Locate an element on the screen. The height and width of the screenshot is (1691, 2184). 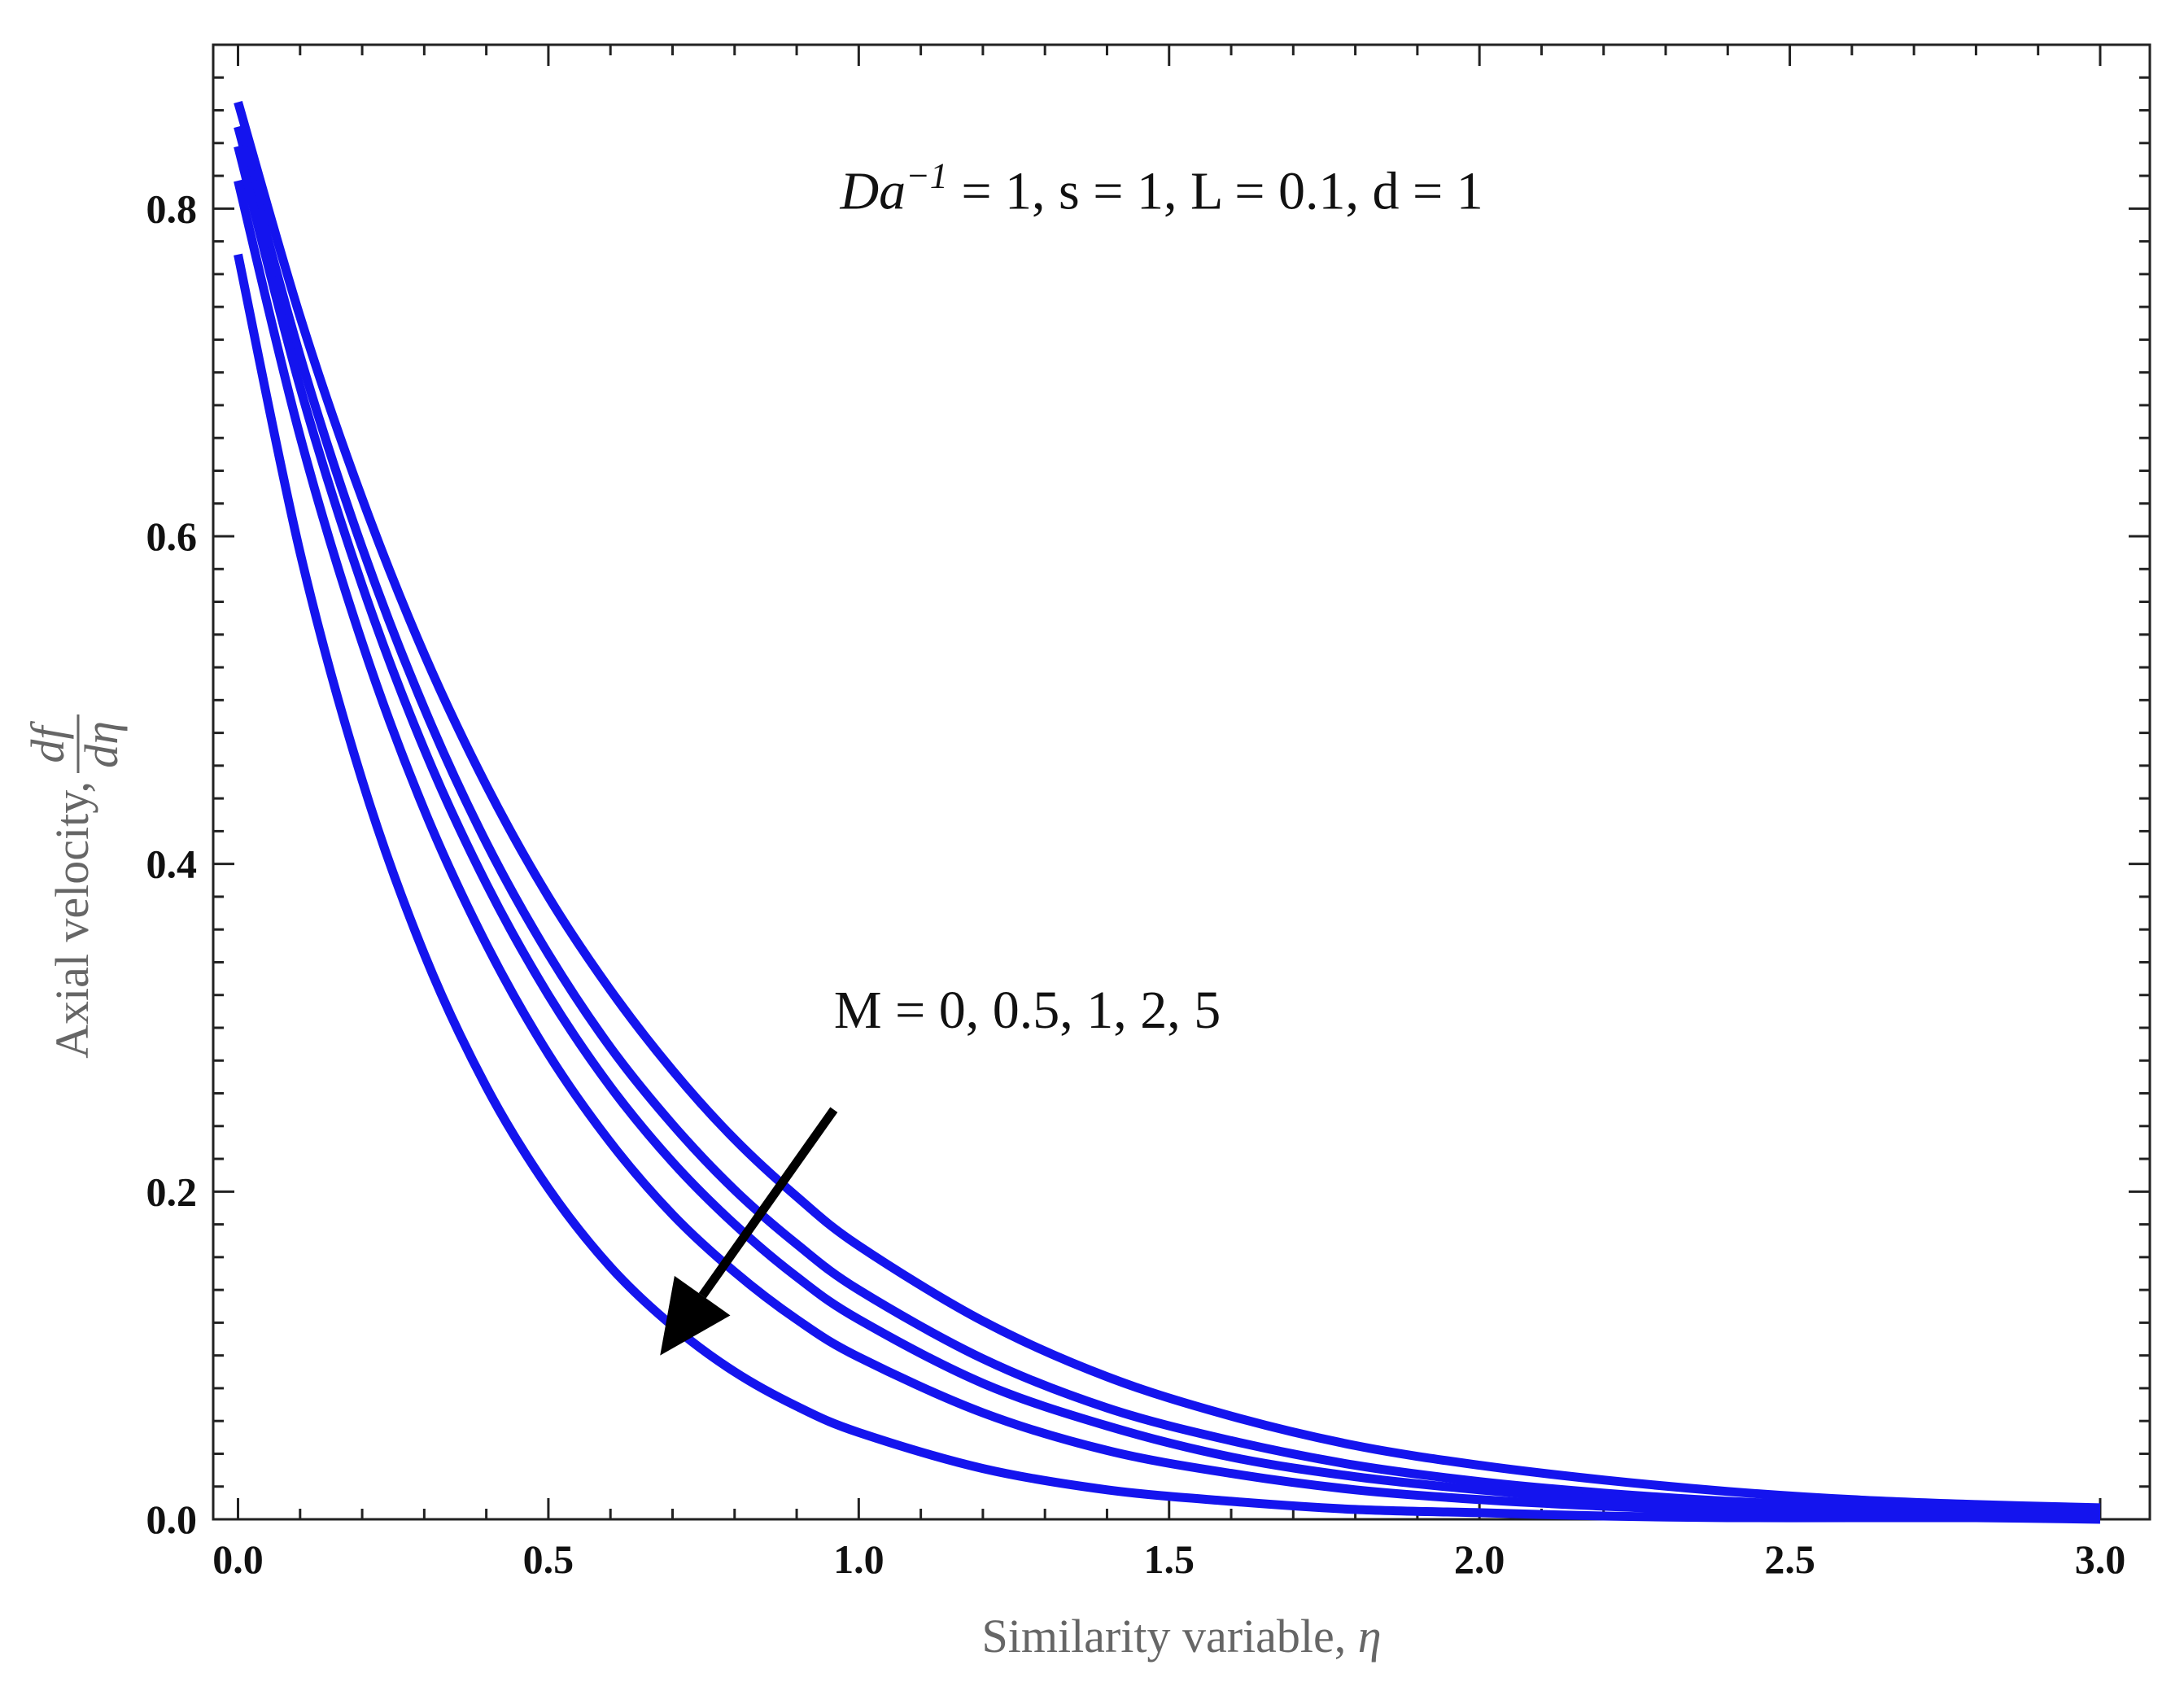
y-axis-frac-numerator: df is located at coordinates (48, 742).